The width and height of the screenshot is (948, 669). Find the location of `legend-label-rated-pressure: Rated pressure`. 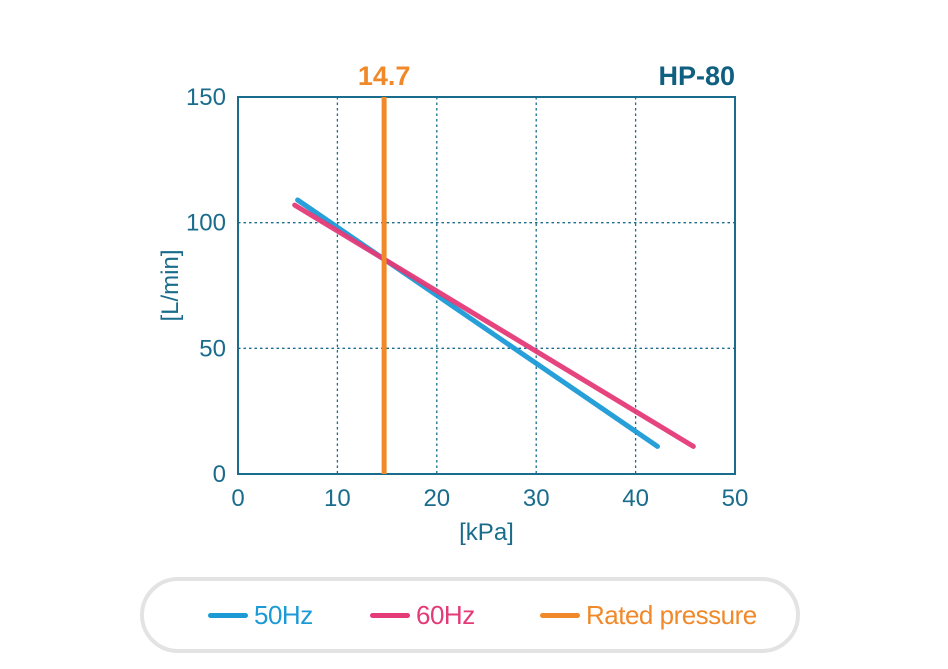

legend-label-rated-pressure: Rated pressure is located at coordinates (671, 614).